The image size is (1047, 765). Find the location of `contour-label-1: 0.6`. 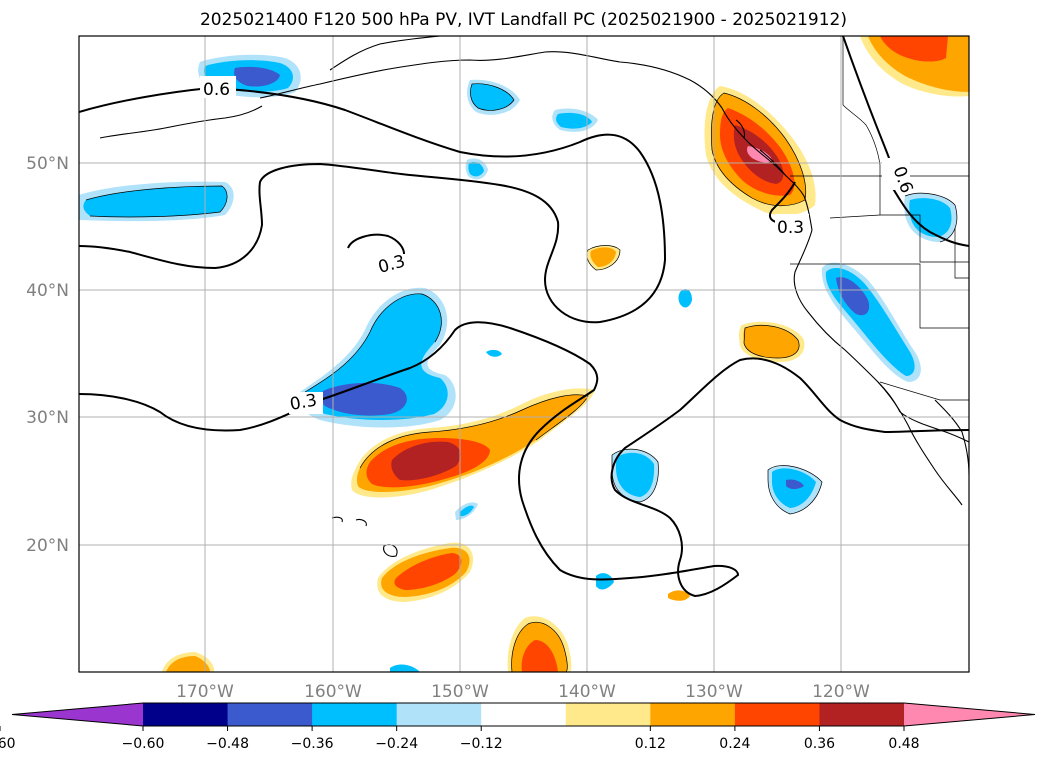

contour-label-1: 0.6 is located at coordinates (216, 90).